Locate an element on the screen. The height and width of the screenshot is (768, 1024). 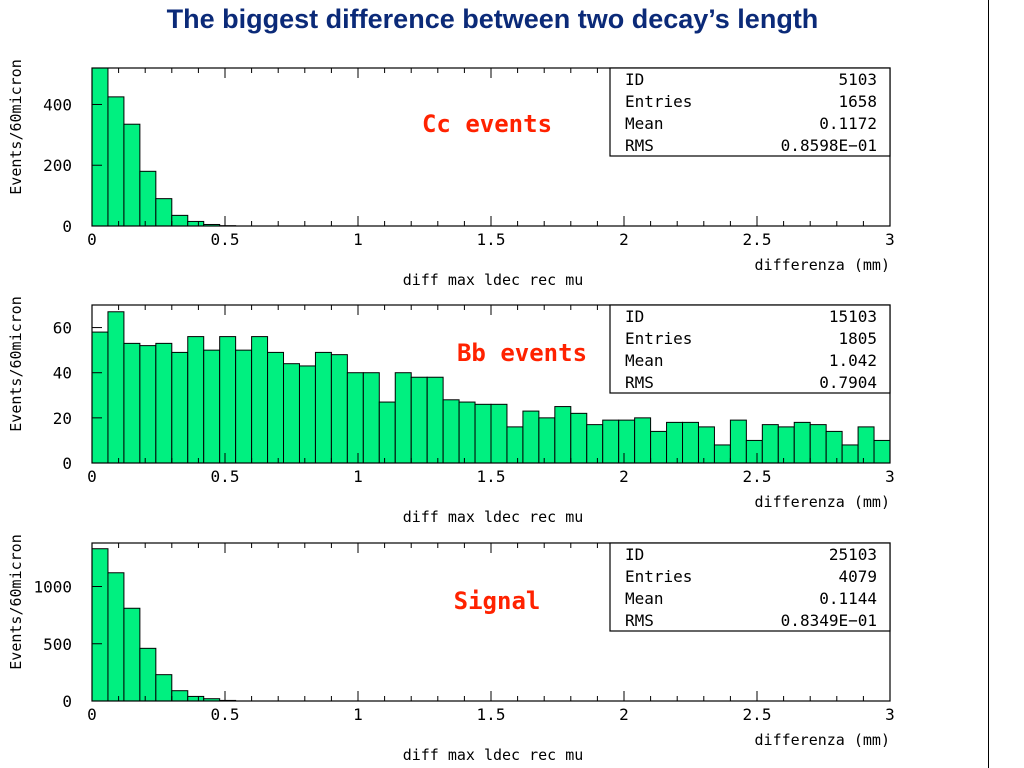
y-tick-label: 20 is located at coordinates (62, 418).